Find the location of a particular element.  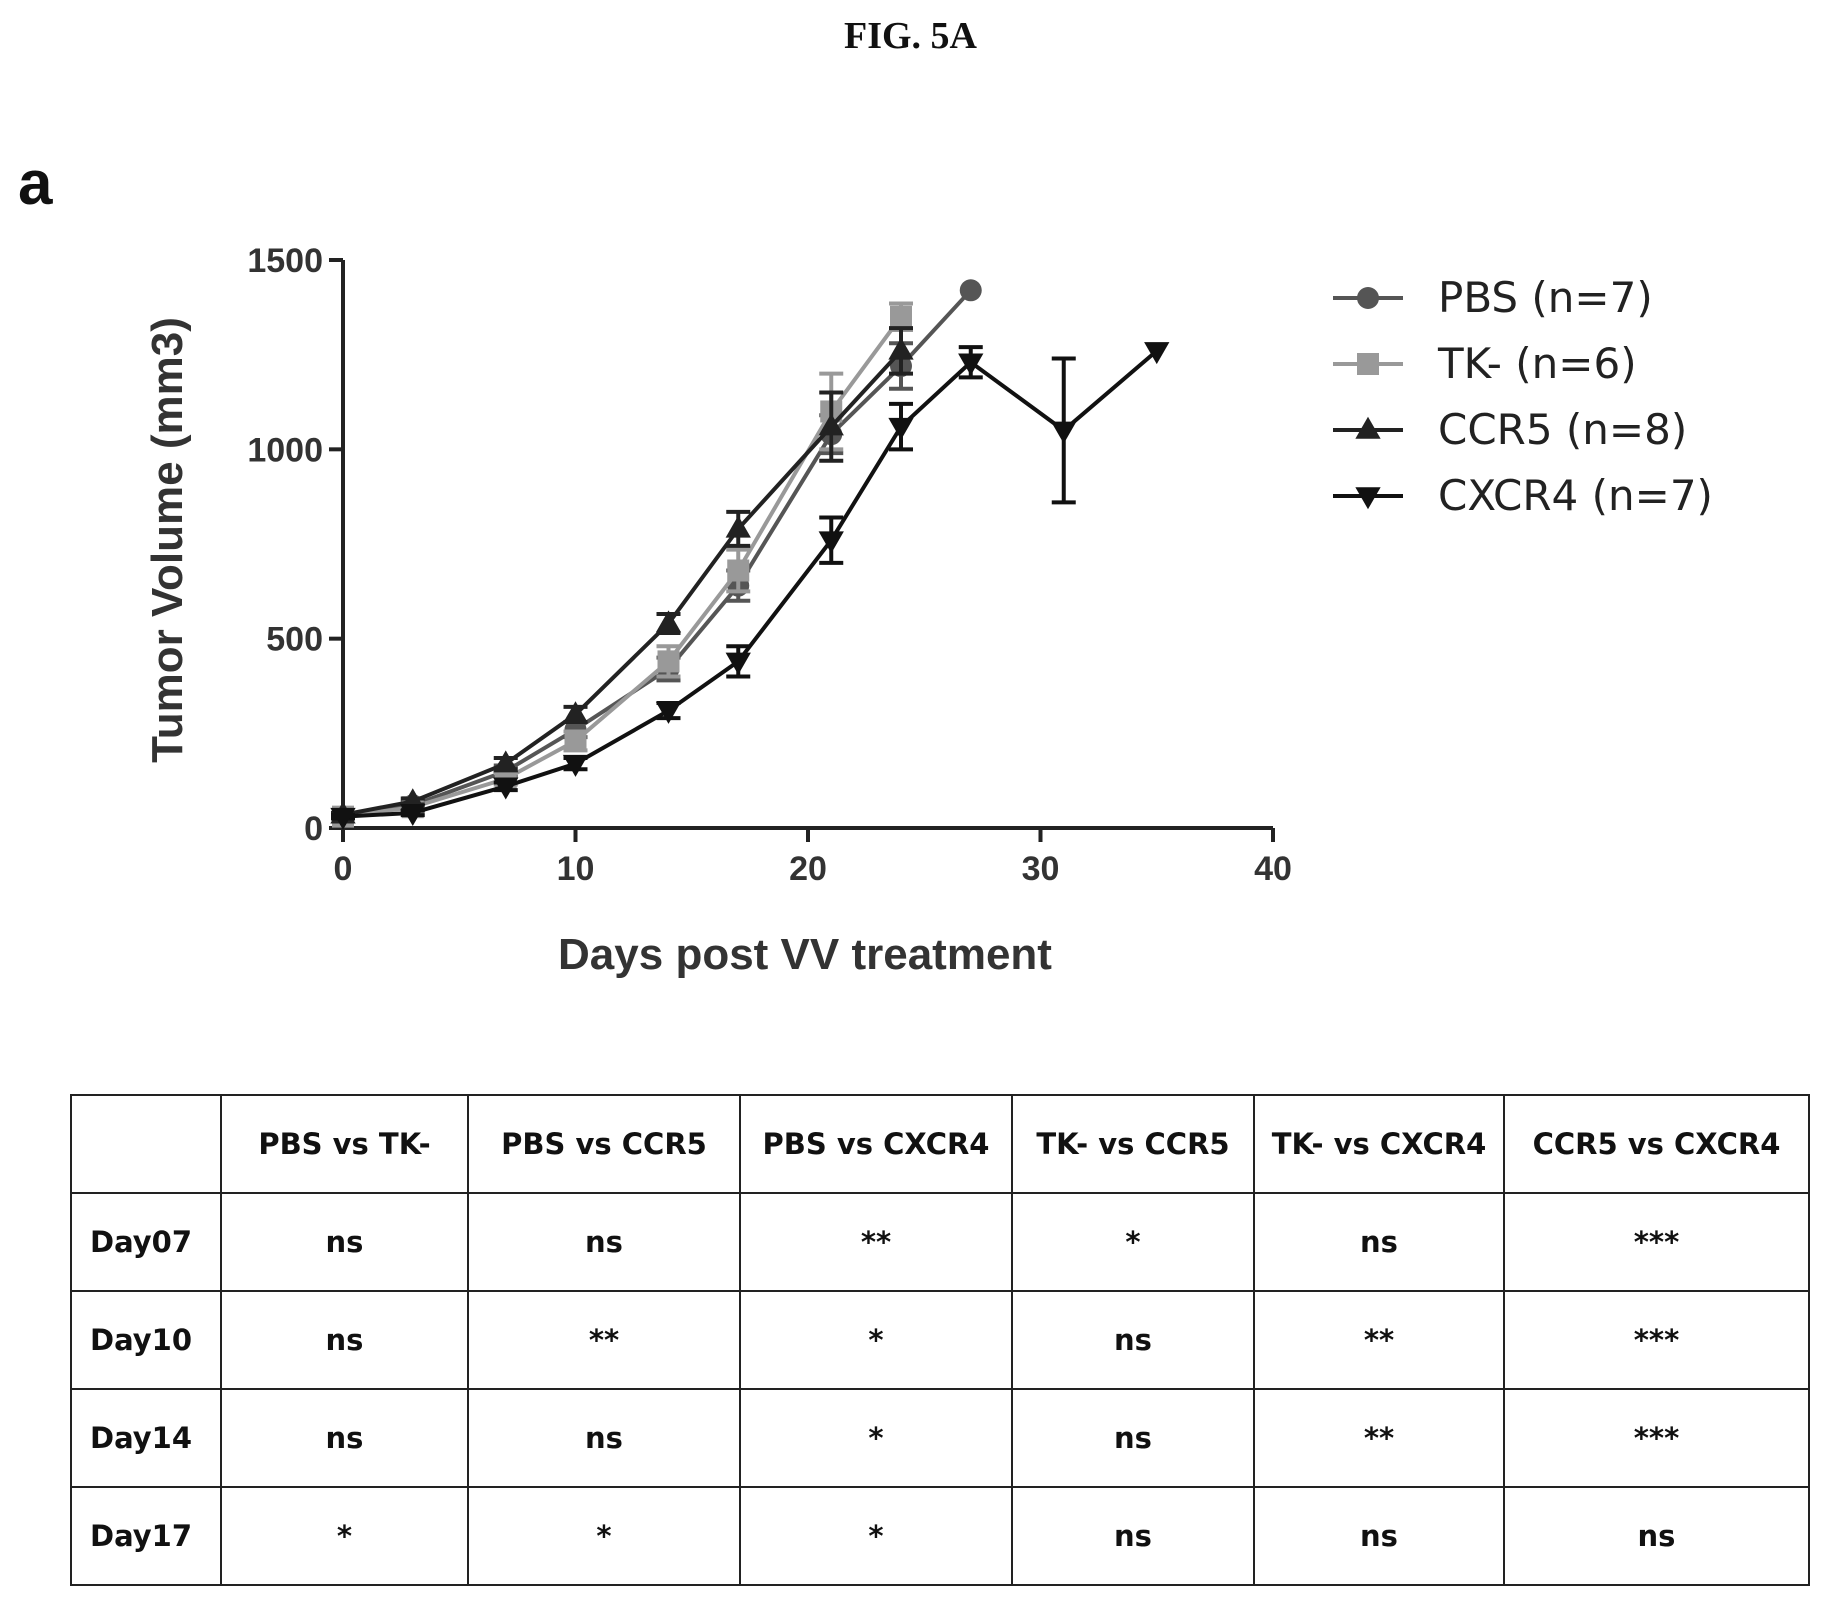

table-header-cell: TK- vs CCR5 is located at coordinates (1133, 1144).